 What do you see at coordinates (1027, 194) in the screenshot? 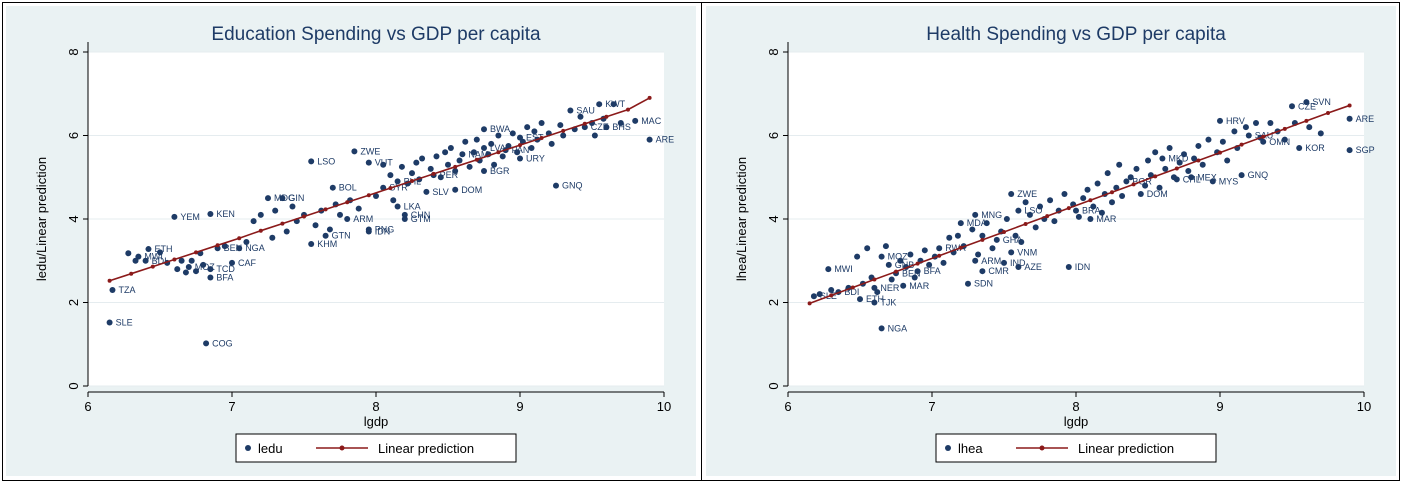
I see `point-label: ZWE` at bounding box center [1027, 194].